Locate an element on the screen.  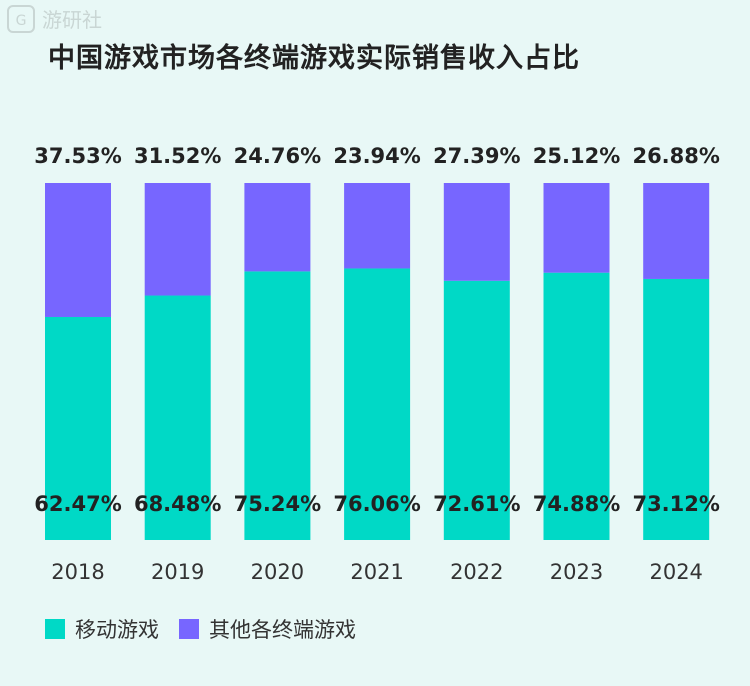
bar-segment-mobile-2018 is located at coordinates (78, 428).